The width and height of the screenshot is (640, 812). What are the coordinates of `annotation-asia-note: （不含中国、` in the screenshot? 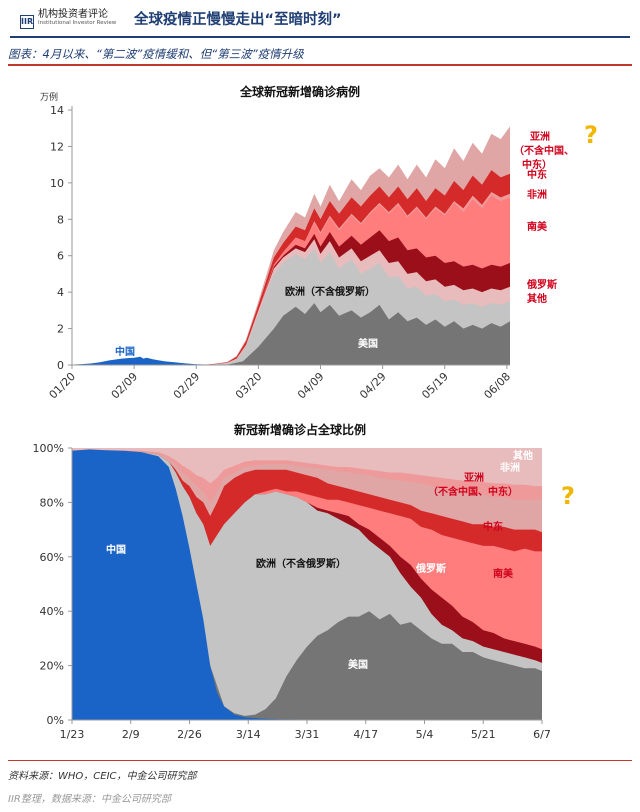 It's located at (544, 150).